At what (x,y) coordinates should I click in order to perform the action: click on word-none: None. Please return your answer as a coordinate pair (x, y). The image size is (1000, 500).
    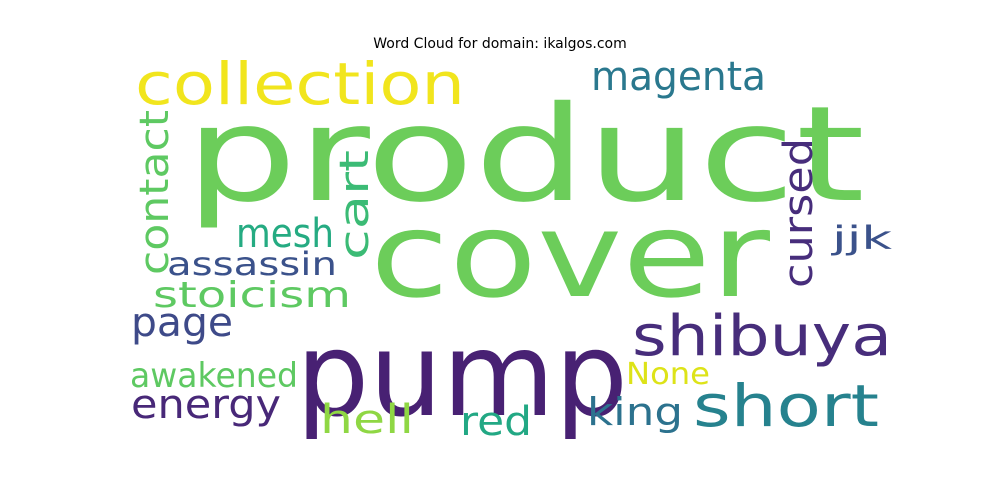
    Looking at the image, I should click on (668, 374).